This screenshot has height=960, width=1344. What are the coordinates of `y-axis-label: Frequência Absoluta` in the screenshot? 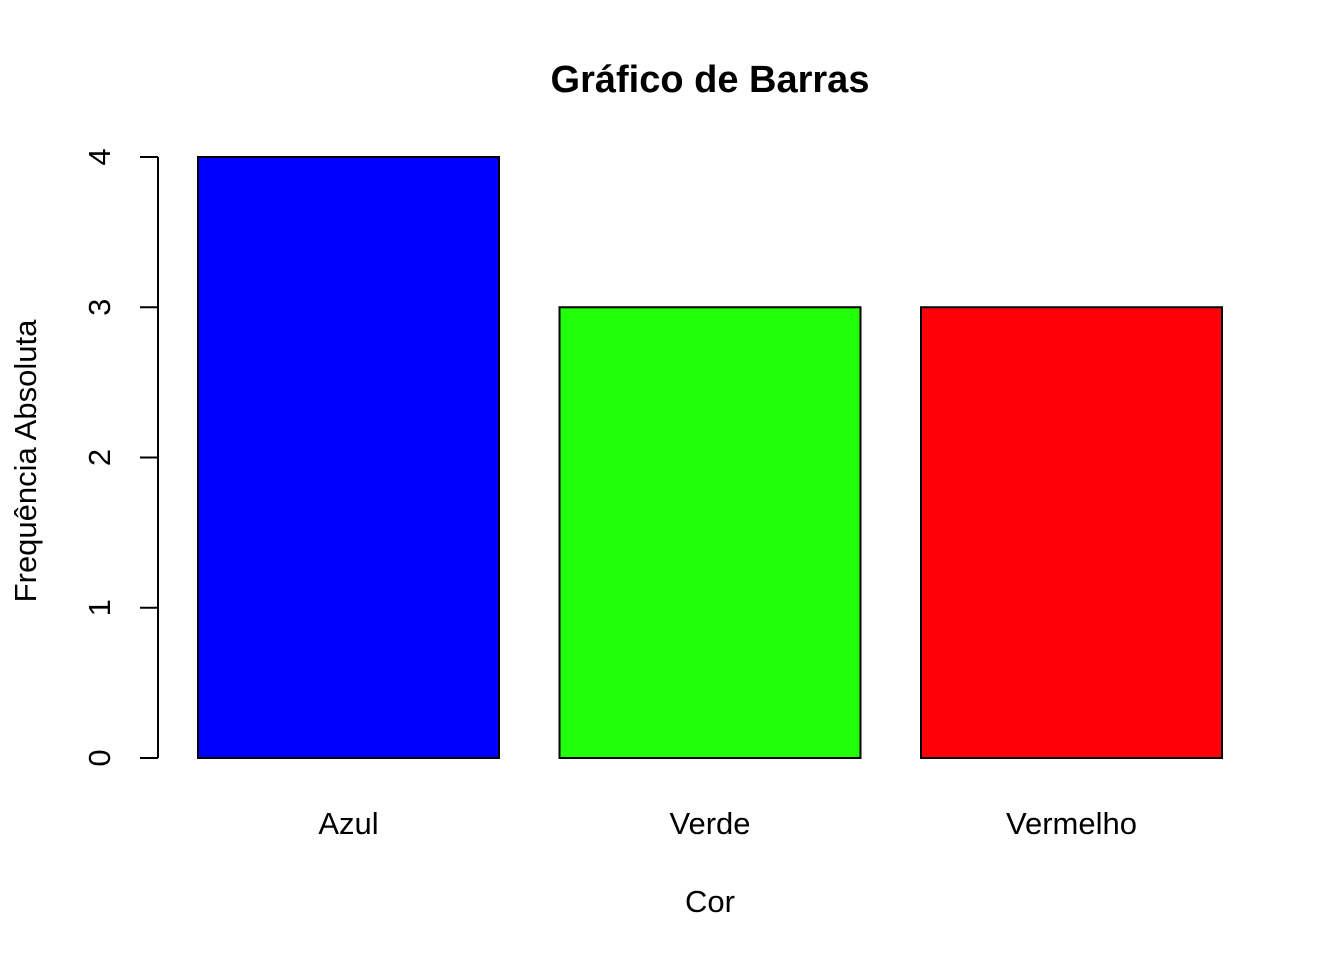 It's located at (25, 460).